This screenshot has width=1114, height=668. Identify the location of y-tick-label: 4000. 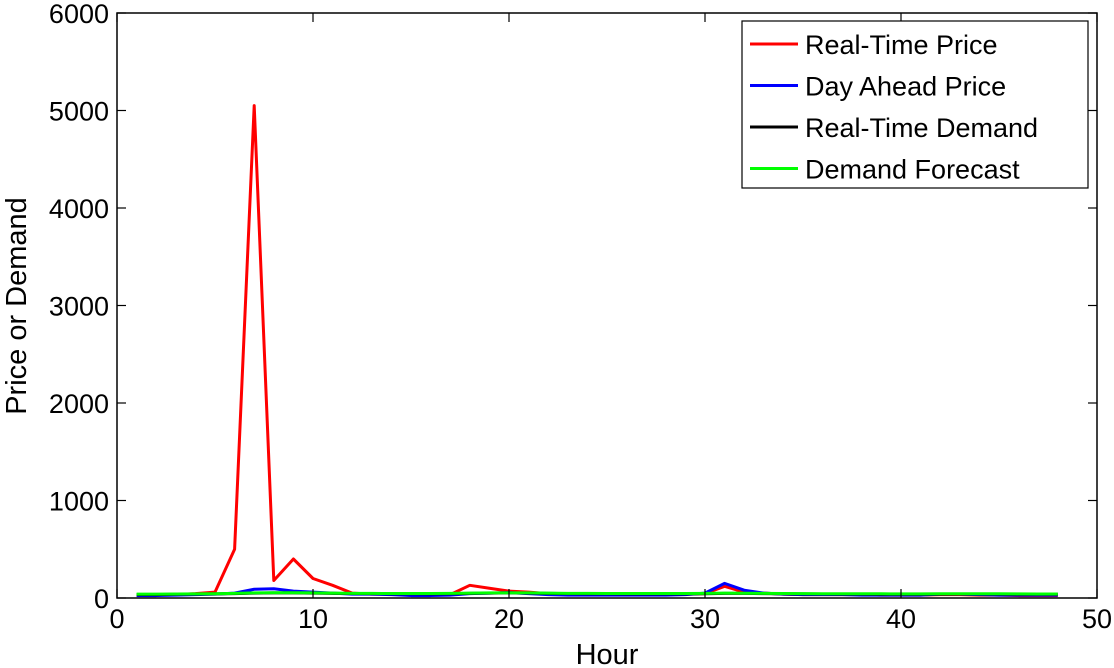
(79, 209).